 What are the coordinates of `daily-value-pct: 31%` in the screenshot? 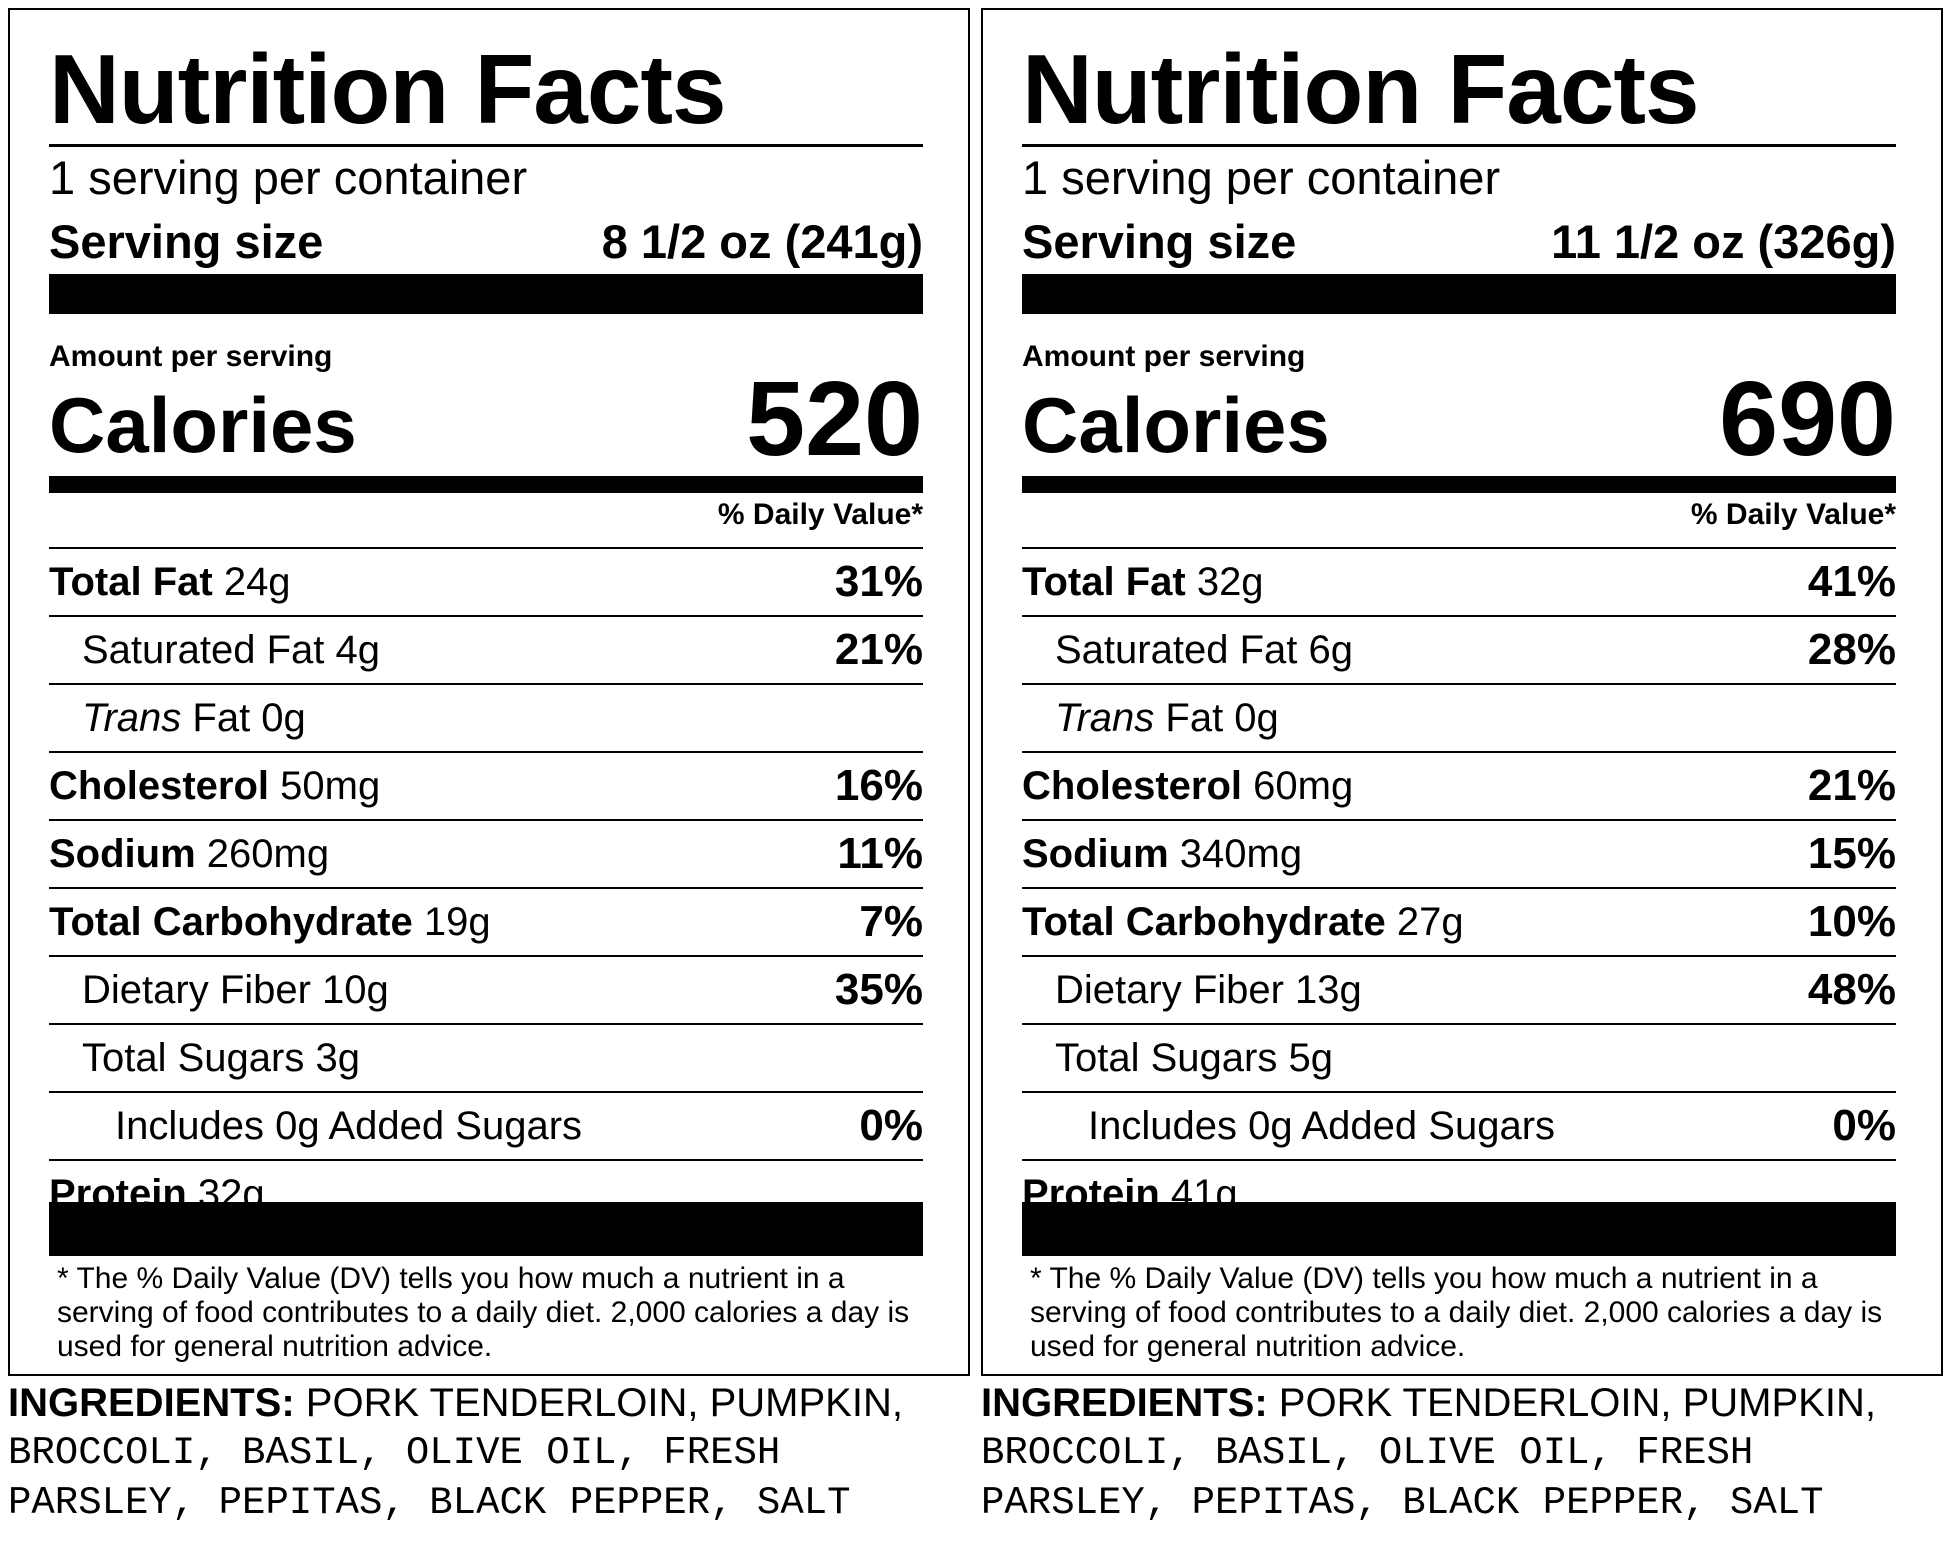 It's located at (878, 581).